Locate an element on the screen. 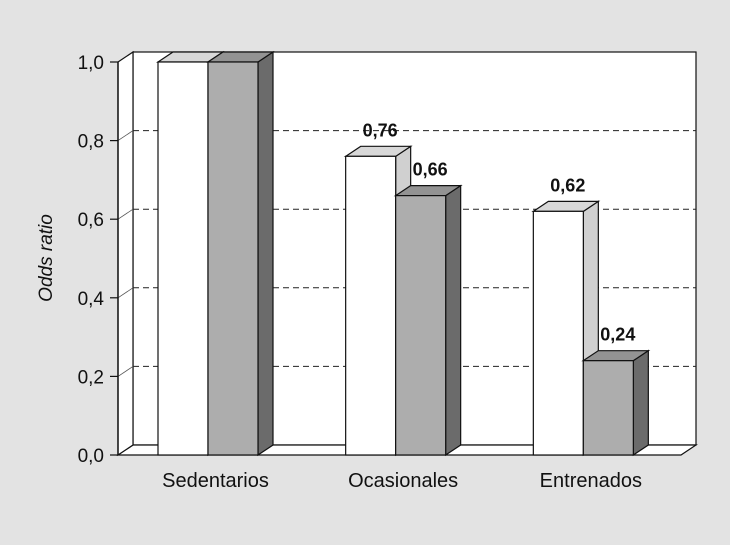  x-tick-label: Entrenados is located at coordinates (591, 481).